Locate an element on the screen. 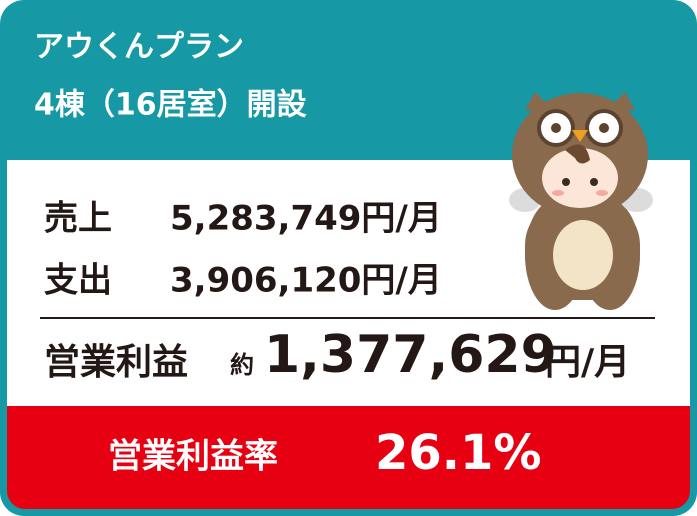 The width and height of the screenshot is (697, 516). row-label: 支出 is located at coordinates (78, 281).